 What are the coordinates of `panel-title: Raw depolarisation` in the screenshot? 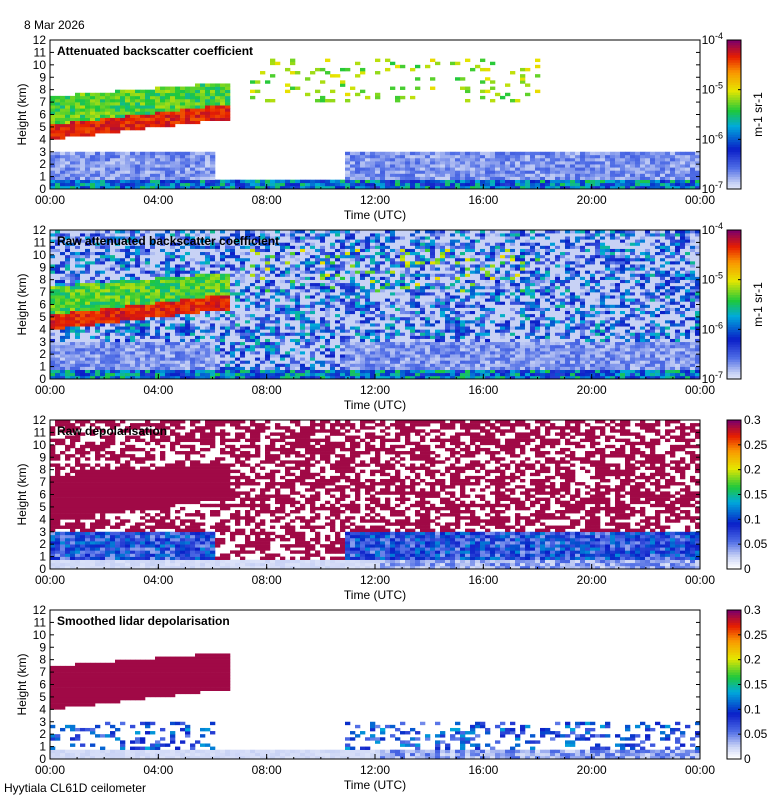 It's located at (112, 431).